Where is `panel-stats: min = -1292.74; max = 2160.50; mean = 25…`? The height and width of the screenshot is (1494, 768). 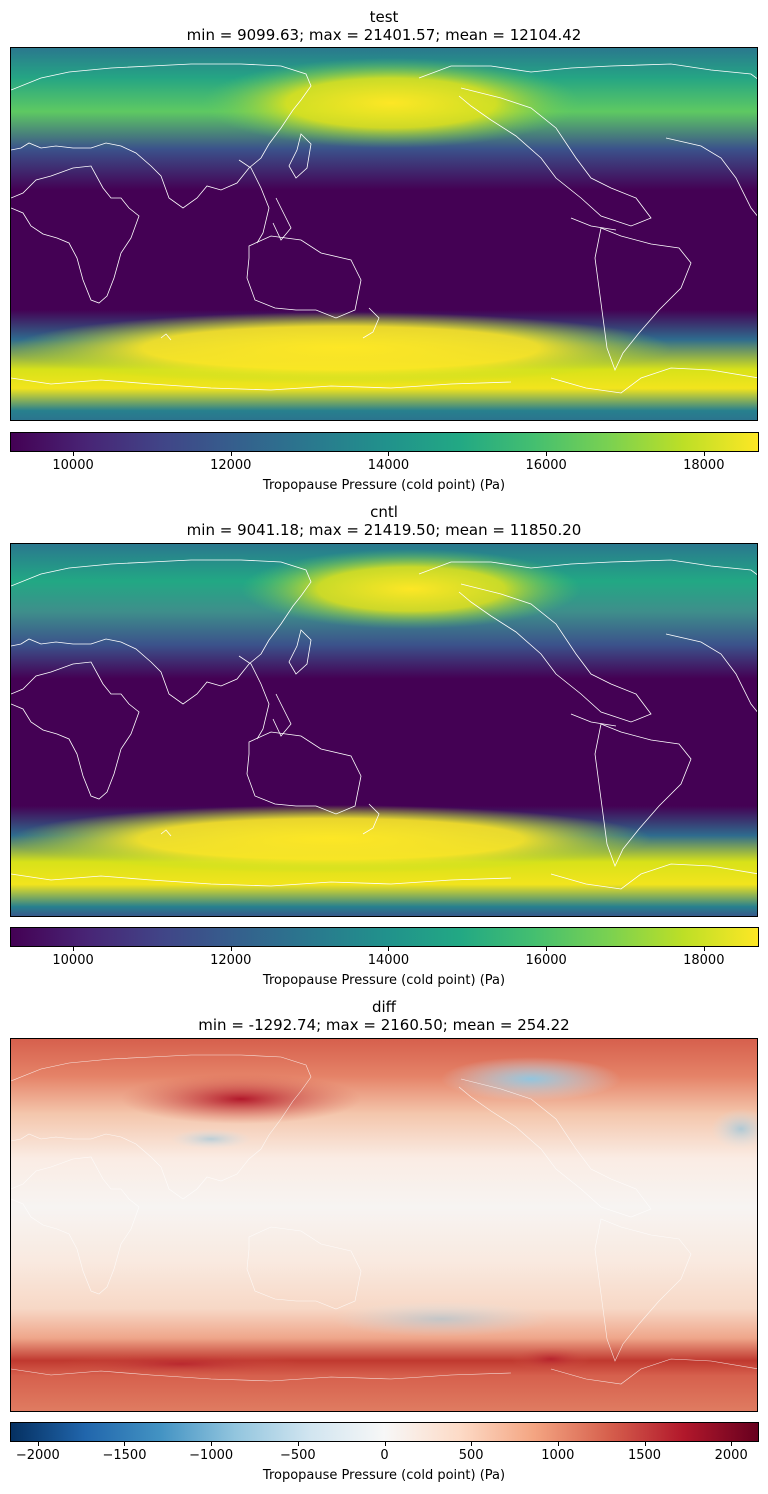
panel-stats: min = -1292.74; max = 2160.50; mean = 25… is located at coordinates (384, 1025).